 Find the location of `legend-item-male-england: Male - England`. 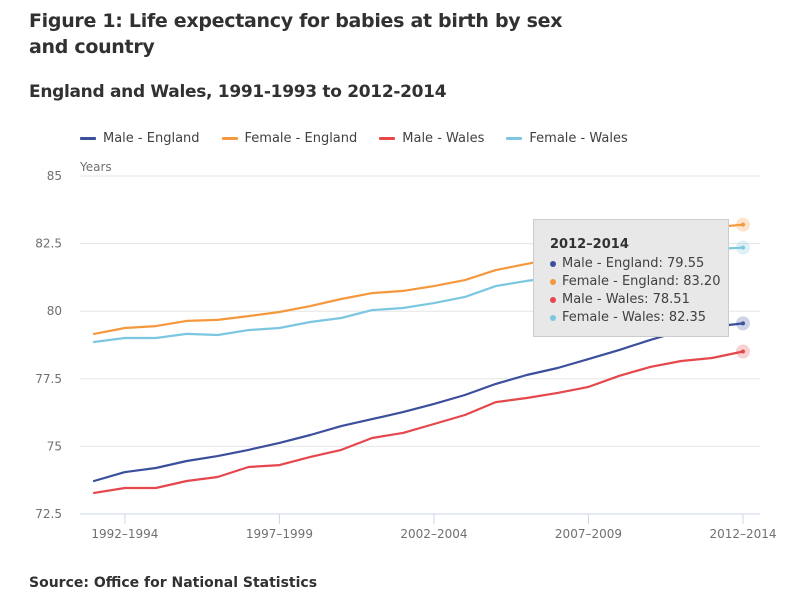

legend-item-male-england: Male - England is located at coordinates (140, 138).